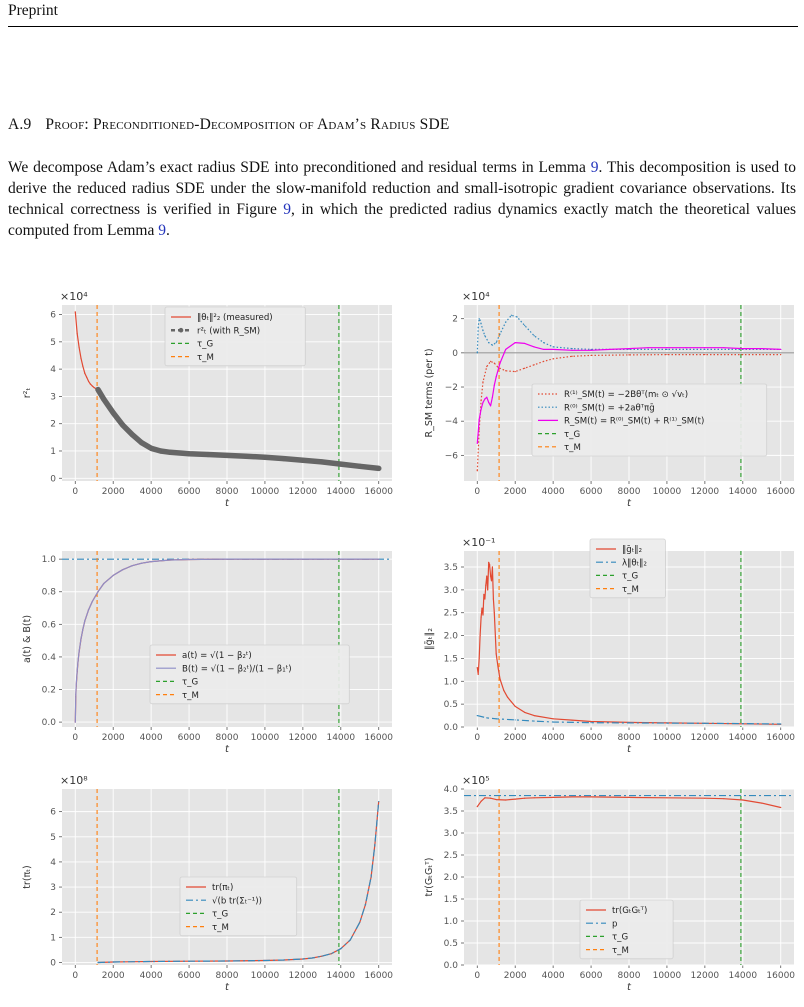 This screenshot has width=804, height=1007. Describe the element at coordinates (49, 625) in the screenshot. I see `y-tick-label: 0.6` at that location.